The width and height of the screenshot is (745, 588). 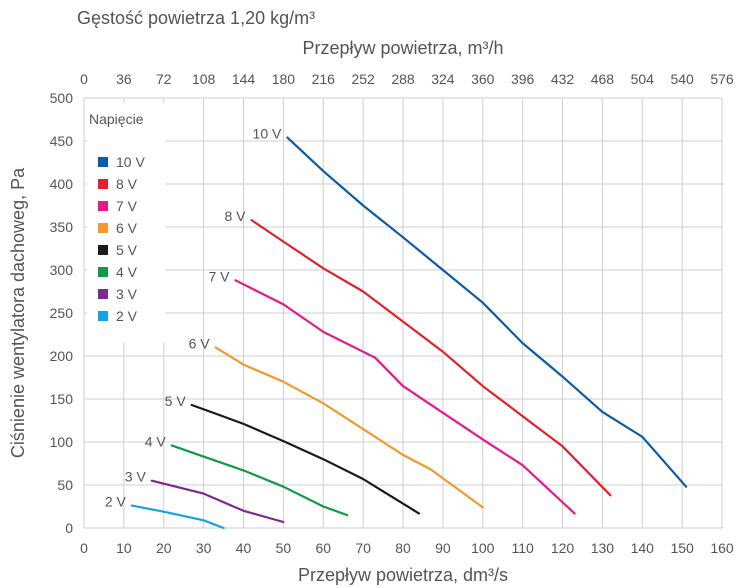 I want to click on x2-tick-label: 324, so click(x=443, y=79).